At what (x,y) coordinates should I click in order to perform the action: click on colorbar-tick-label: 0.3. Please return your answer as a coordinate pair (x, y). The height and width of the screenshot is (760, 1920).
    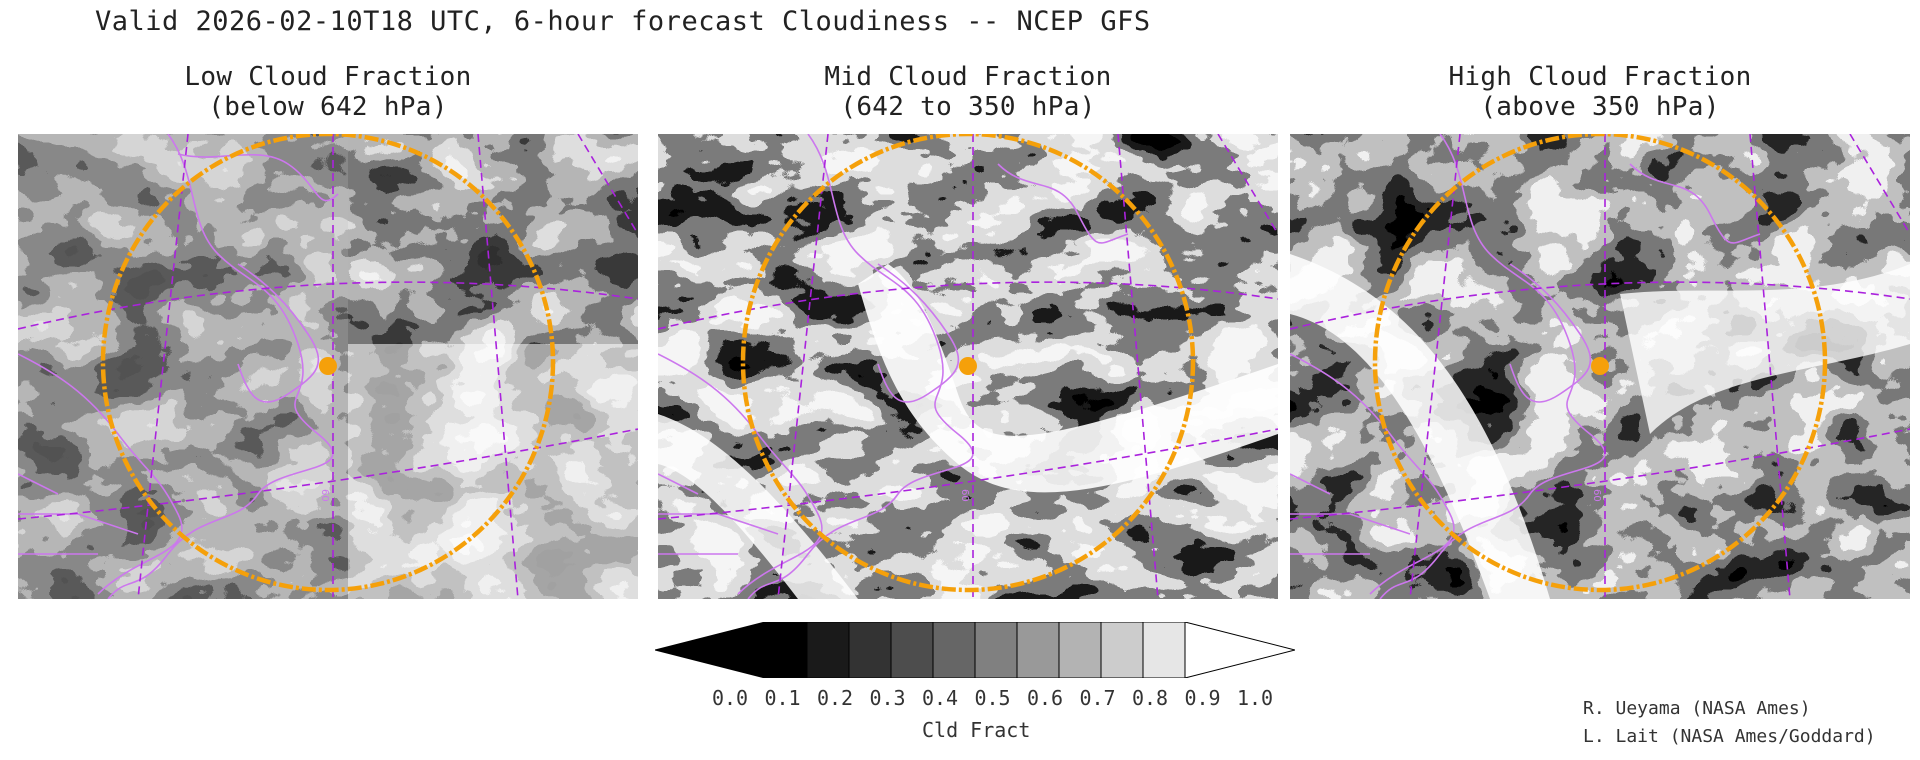
    Looking at the image, I should click on (887, 698).